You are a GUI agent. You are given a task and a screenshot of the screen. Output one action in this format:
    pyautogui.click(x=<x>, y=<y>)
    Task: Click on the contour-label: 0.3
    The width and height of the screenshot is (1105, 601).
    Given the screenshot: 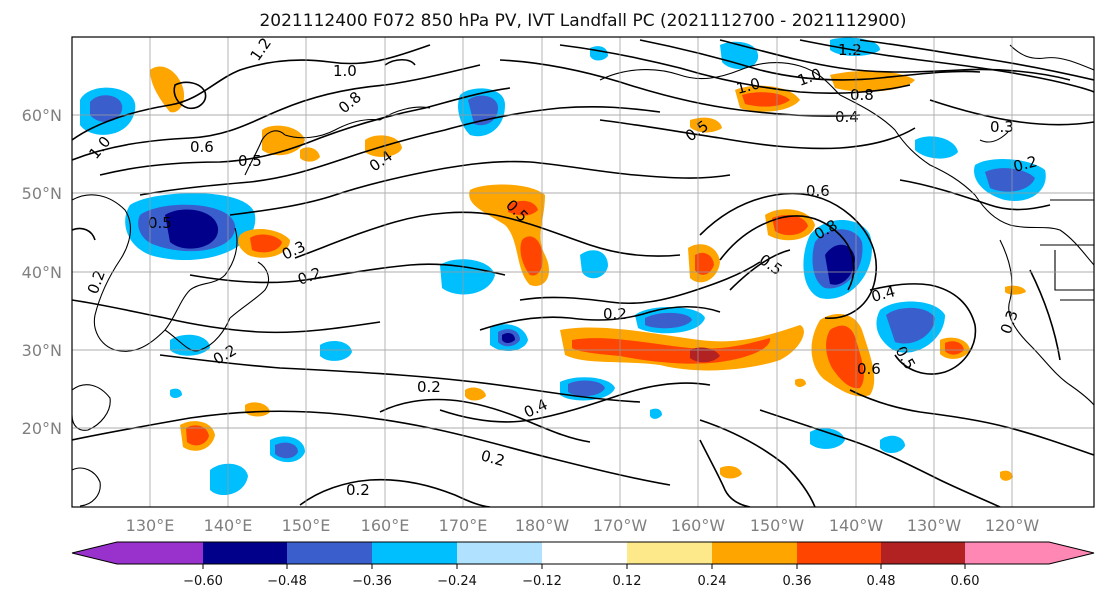 What is the action you would take?
    pyautogui.click(x=1002, y=127)
    